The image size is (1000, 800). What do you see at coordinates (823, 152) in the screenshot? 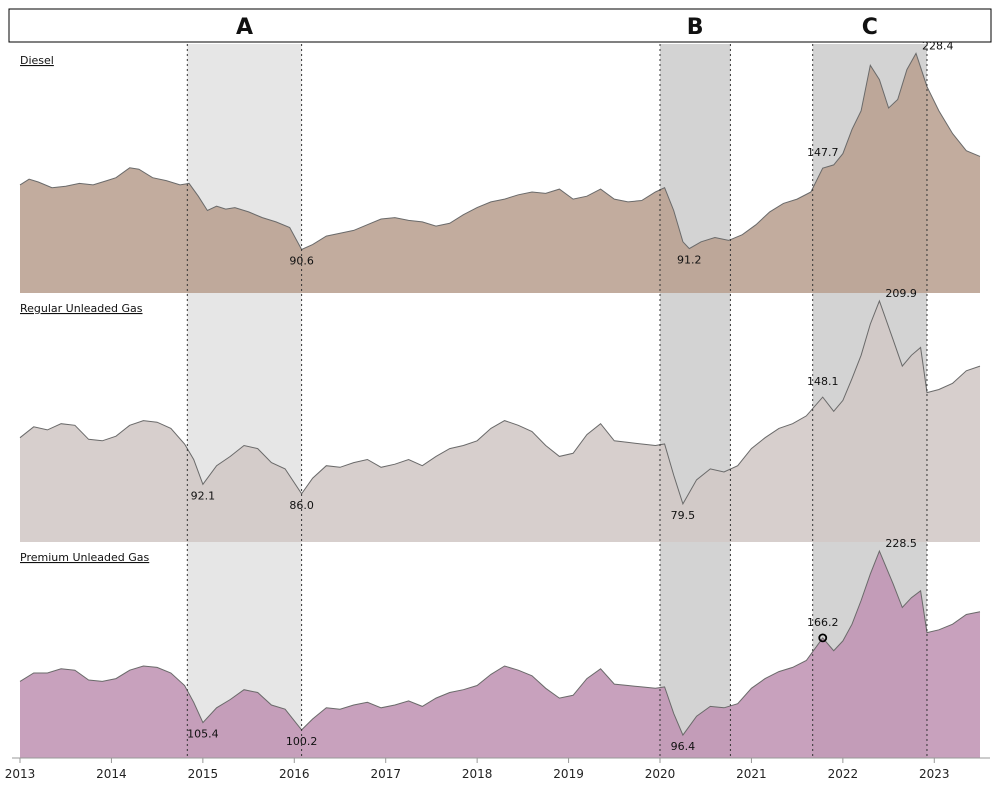
I see `data-label: 147.7` at bounding box center [823, 152].